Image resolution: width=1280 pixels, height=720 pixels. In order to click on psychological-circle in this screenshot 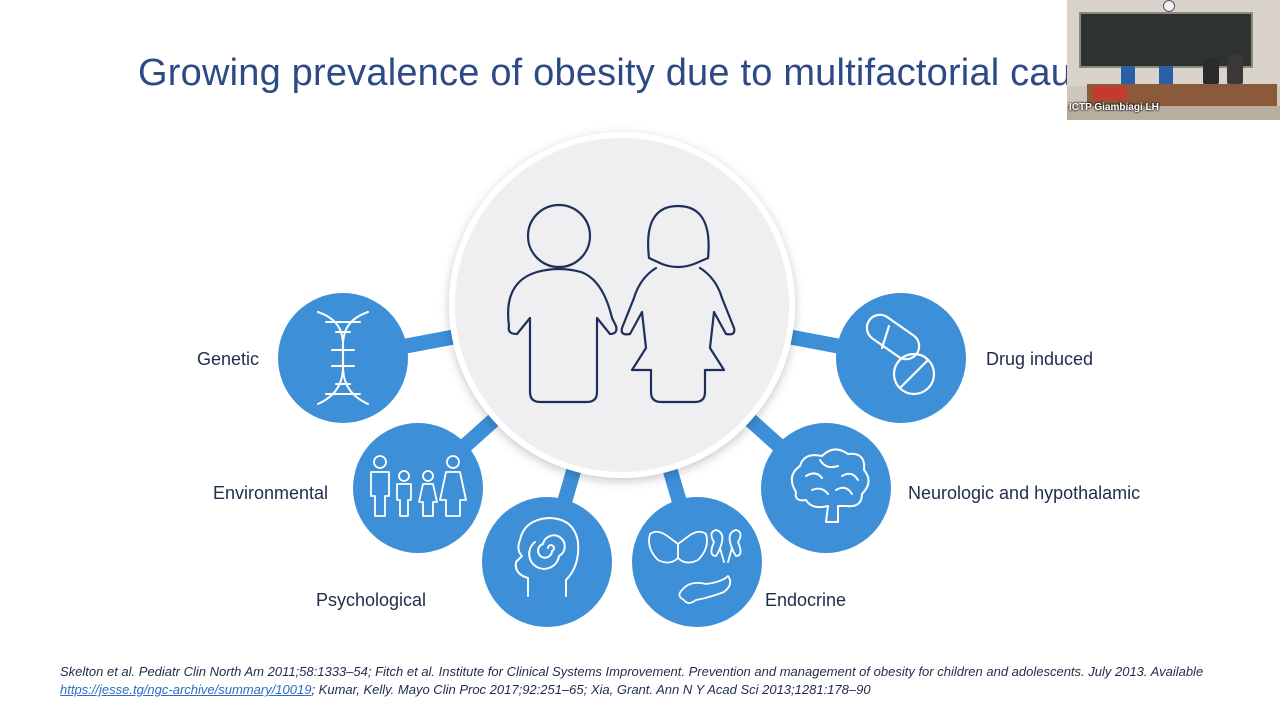, I will do `click(547, 562)`.